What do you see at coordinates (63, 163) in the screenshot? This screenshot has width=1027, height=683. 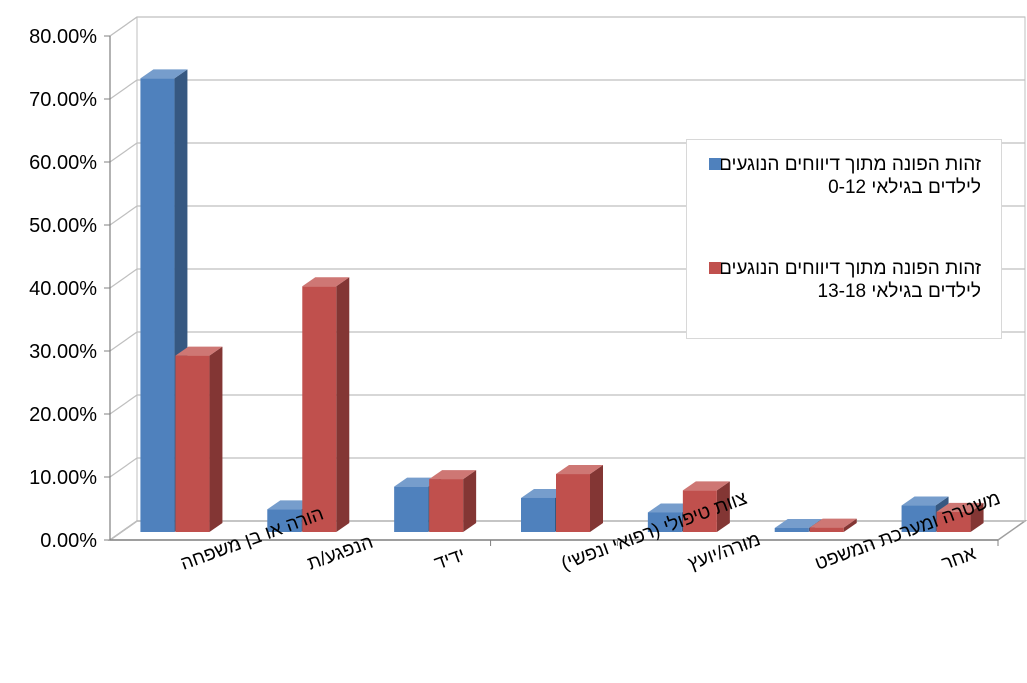 I see `y-tick-label: 60.00%` at bounding box center [63, 163].